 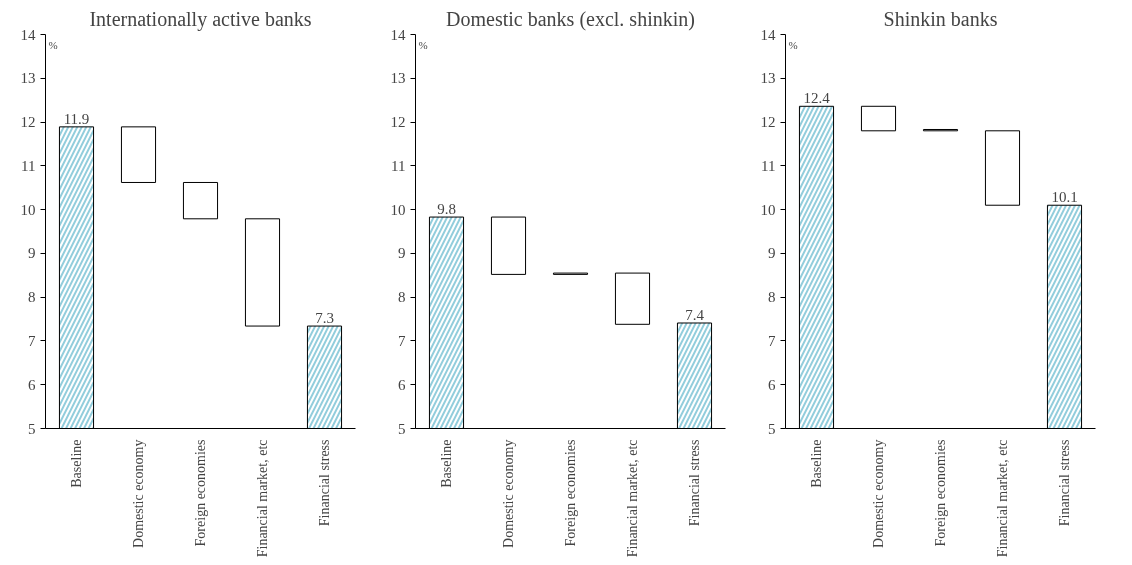 What do you see at coordinates (570, 19) in the screenshot?
I see `chart-title: Domestic banks (excl. shinkin)` at bounding box center [570, 19].